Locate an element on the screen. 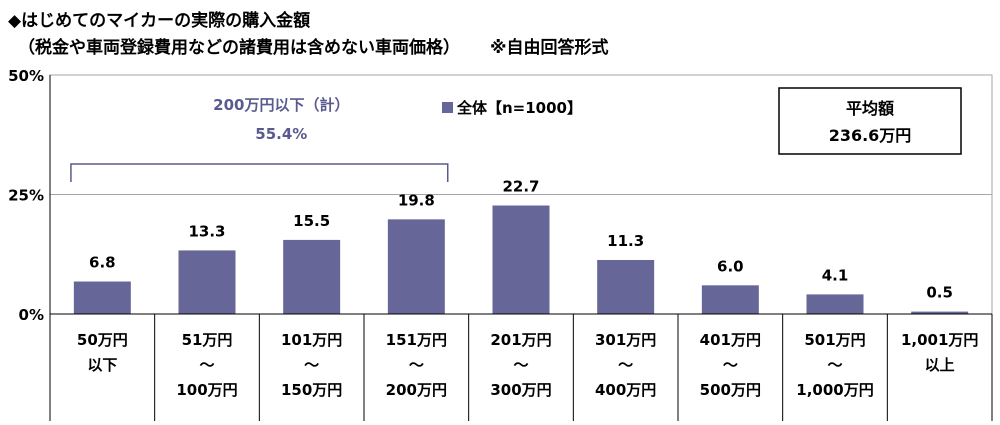 This screenshot has height=425, width=1000. x-tick-label: 300万円 is located at coordinates (520, 390).